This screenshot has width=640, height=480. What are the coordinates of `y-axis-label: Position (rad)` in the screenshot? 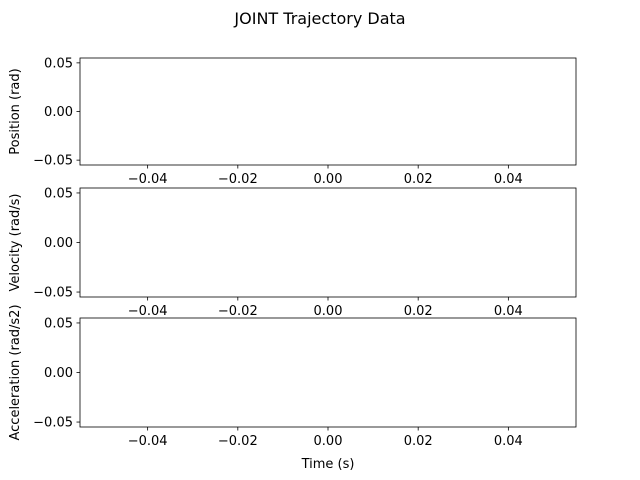 It's located at (15, 111).